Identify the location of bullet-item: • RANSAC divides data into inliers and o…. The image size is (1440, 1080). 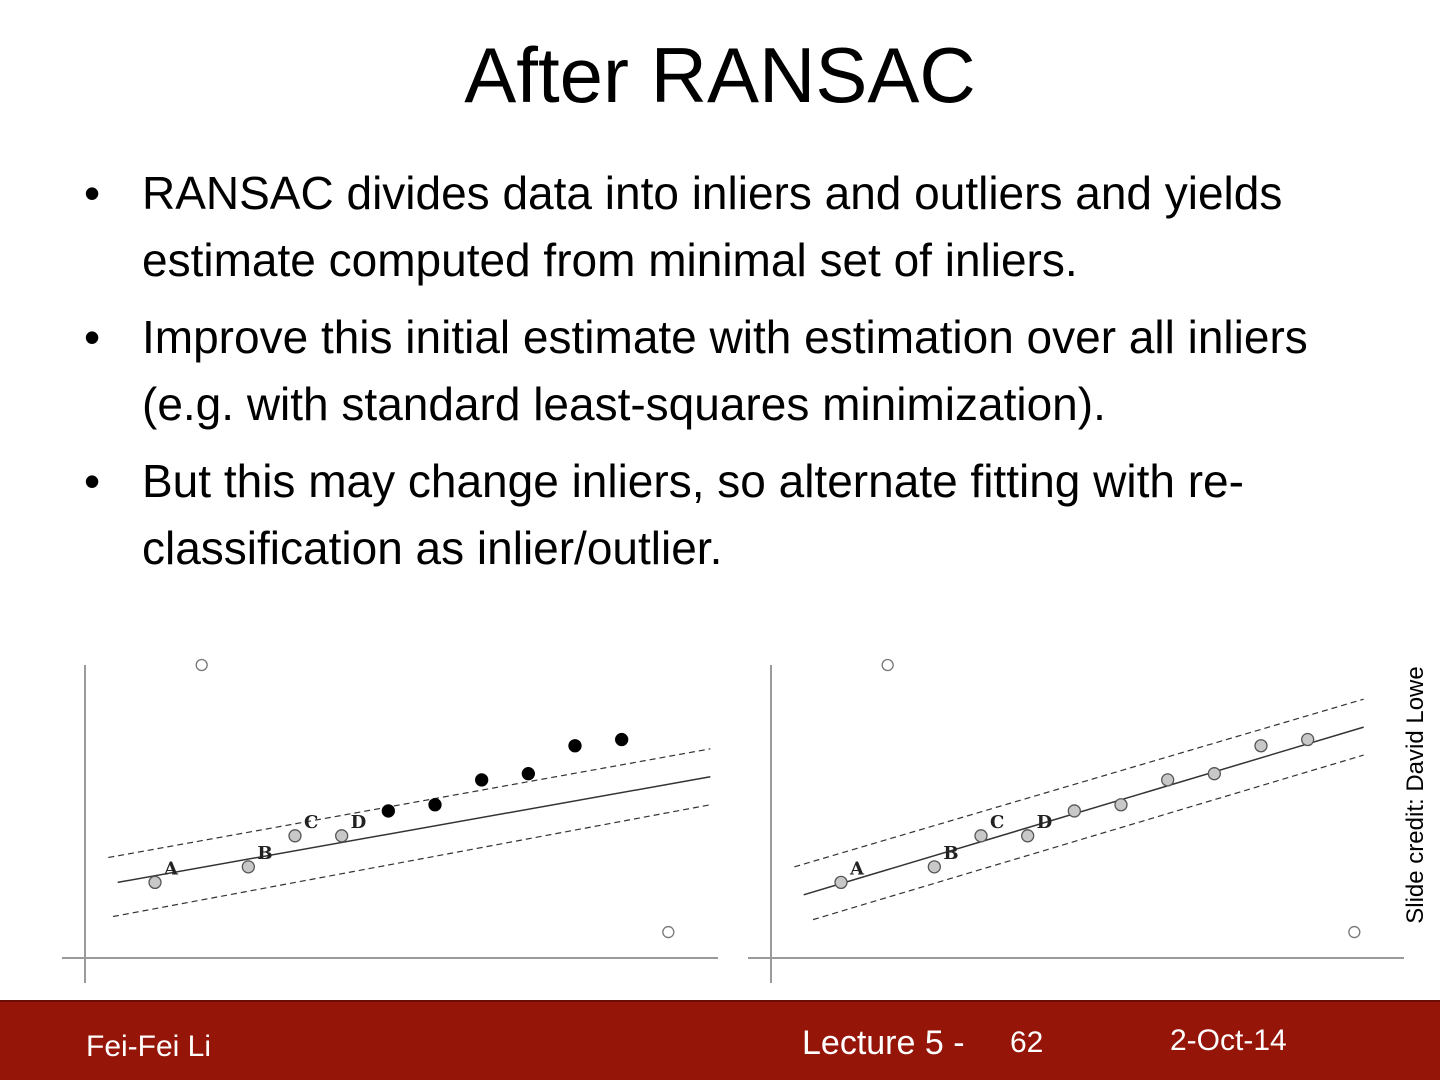
(729, 227).